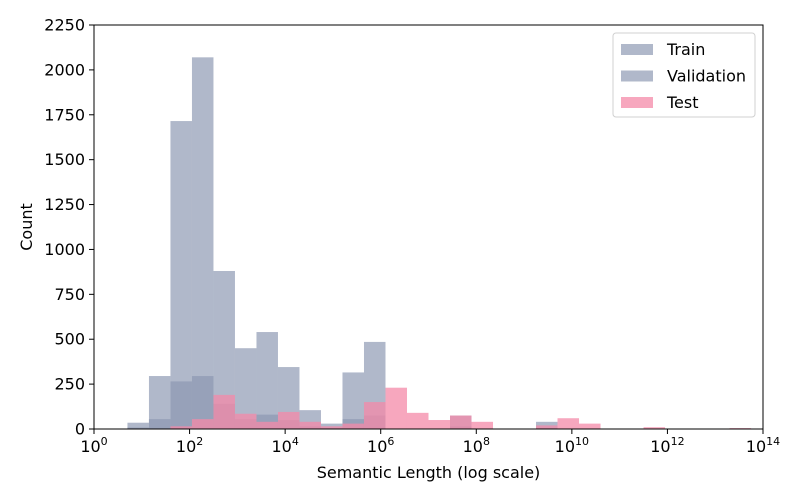 The height and width of the screenshot is (500, 800). What do you see at coordinates (64, 69) in the screenshot?
I see `y-tick-label-8: 2000` at bounding box center [64, 69].